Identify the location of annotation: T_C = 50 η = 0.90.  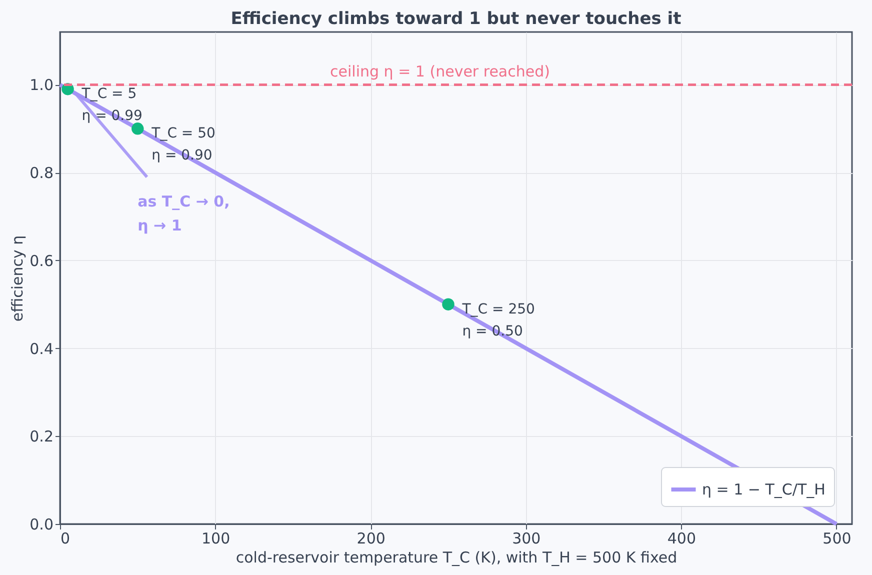
(183, 145).